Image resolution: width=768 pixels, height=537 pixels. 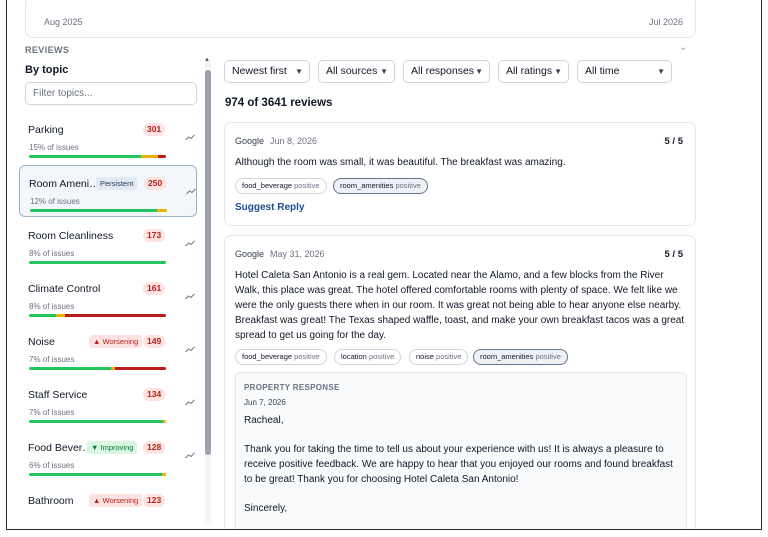 I want to click on response-closing: Sincerely,, so click(x=266, y=508).